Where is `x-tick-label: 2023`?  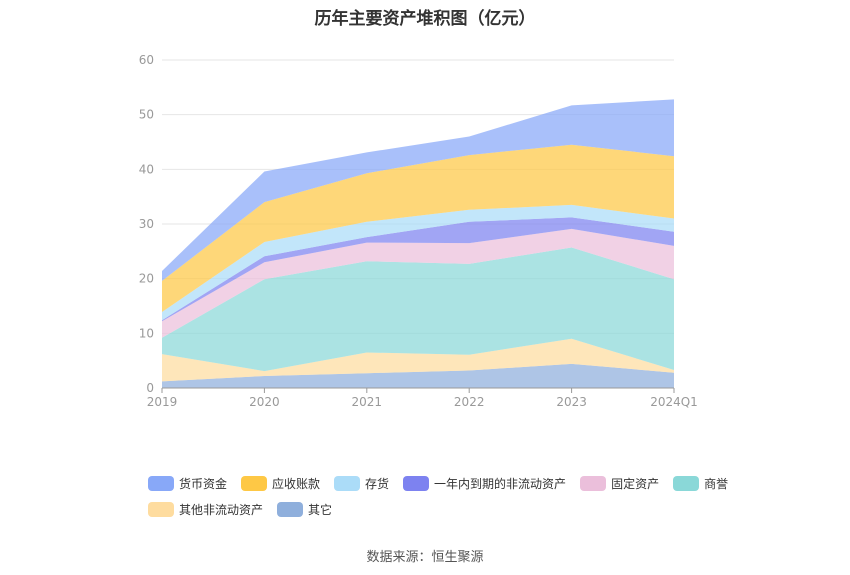 x-tick-label: 2023 is located at coordinates (571, 402).